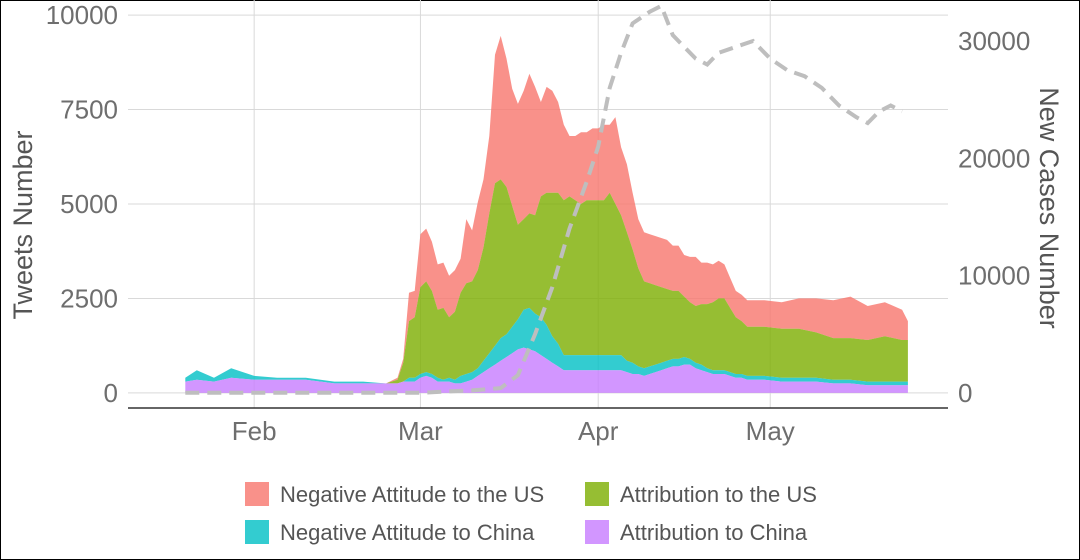  What do you see at coordinates (111, 393) in the screenshot?
I see `y-tick-label: 0` at bounding box center [111, 393].